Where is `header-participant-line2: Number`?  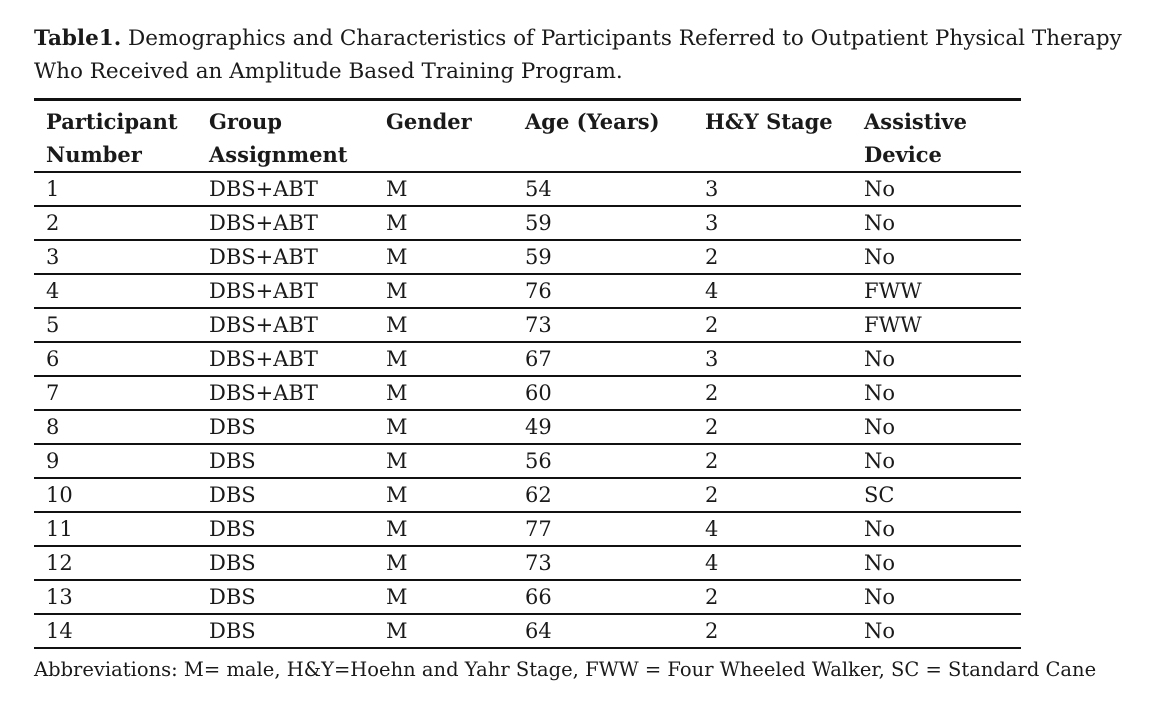
header-participant-line2: Number is located at coordinates (94, 154).